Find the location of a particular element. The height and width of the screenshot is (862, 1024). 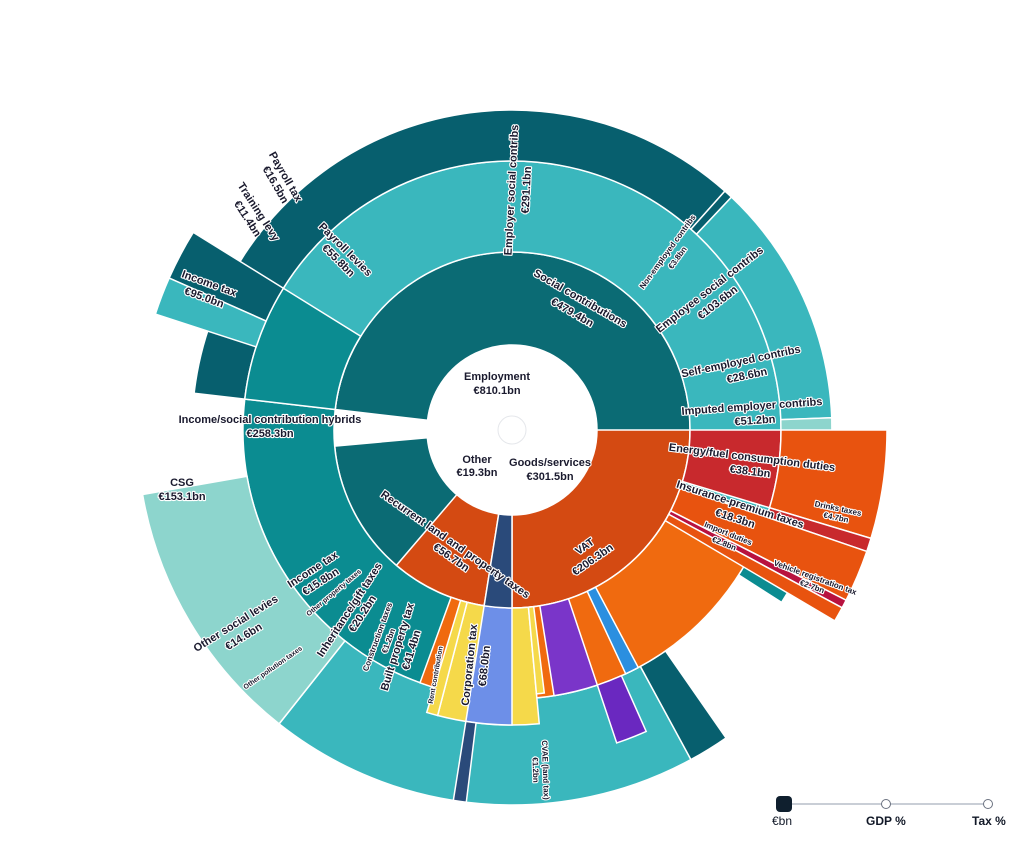

toggle-label-bn: €bn is located at coordinates (782, 821).